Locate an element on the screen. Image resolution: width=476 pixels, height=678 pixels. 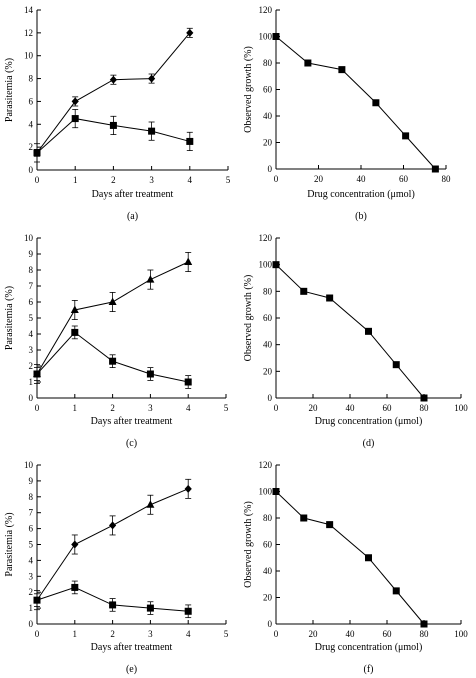
y-tick-label: 12 is located at coordinates (28, 33).